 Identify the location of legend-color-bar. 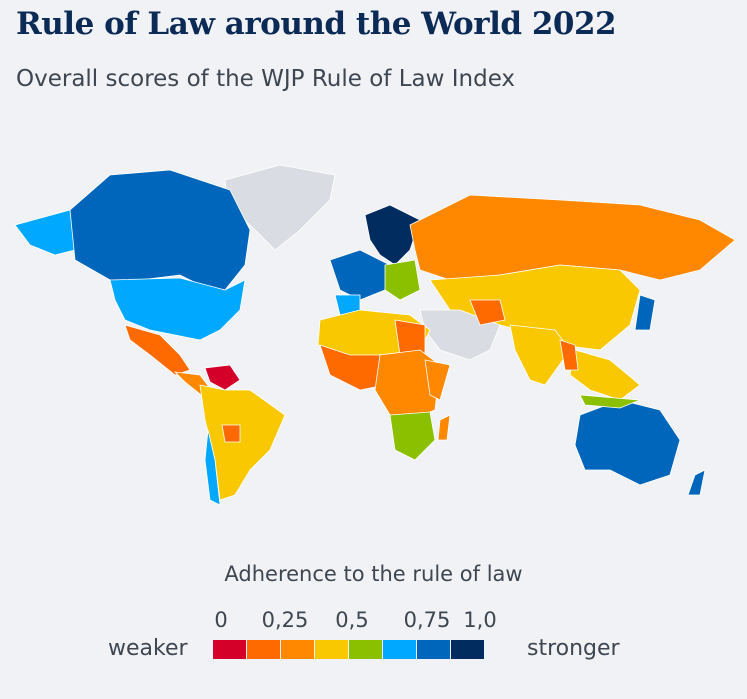
(349, 649).